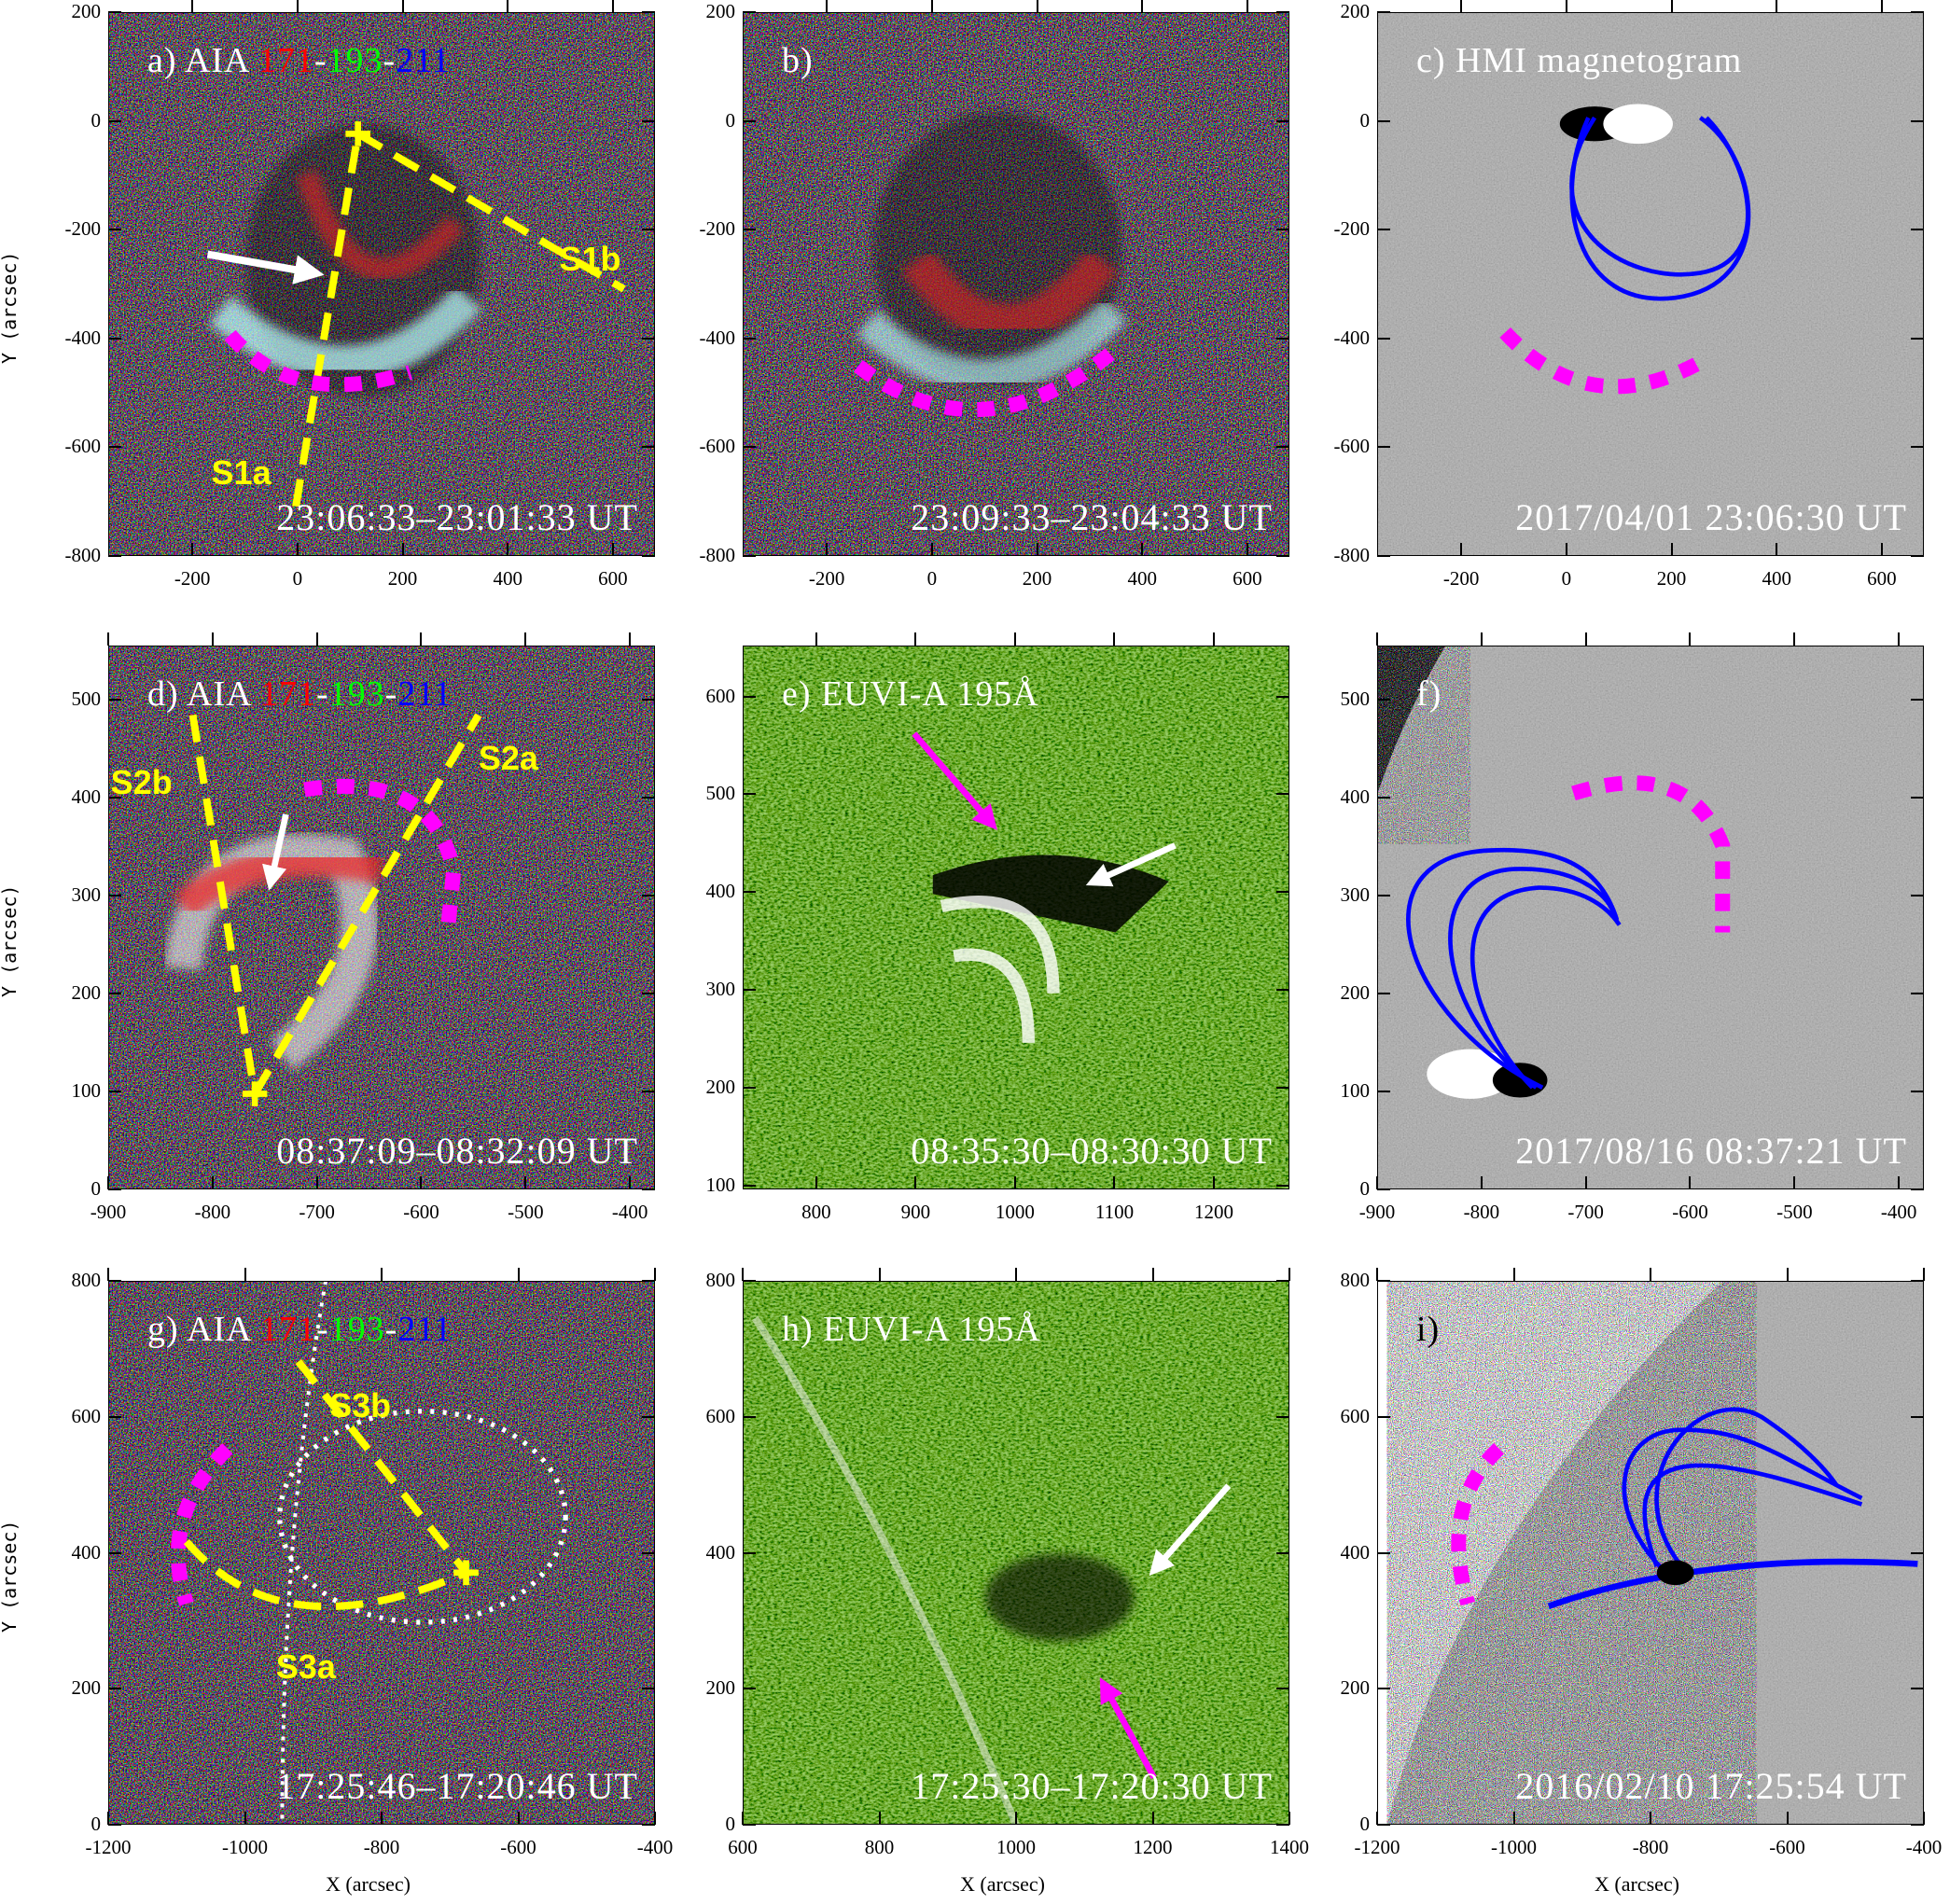  What do you see at coordinates (1671, 578) in the screenshot?
I see `x-tick-label: 200` at bounding box center [1671, 578].